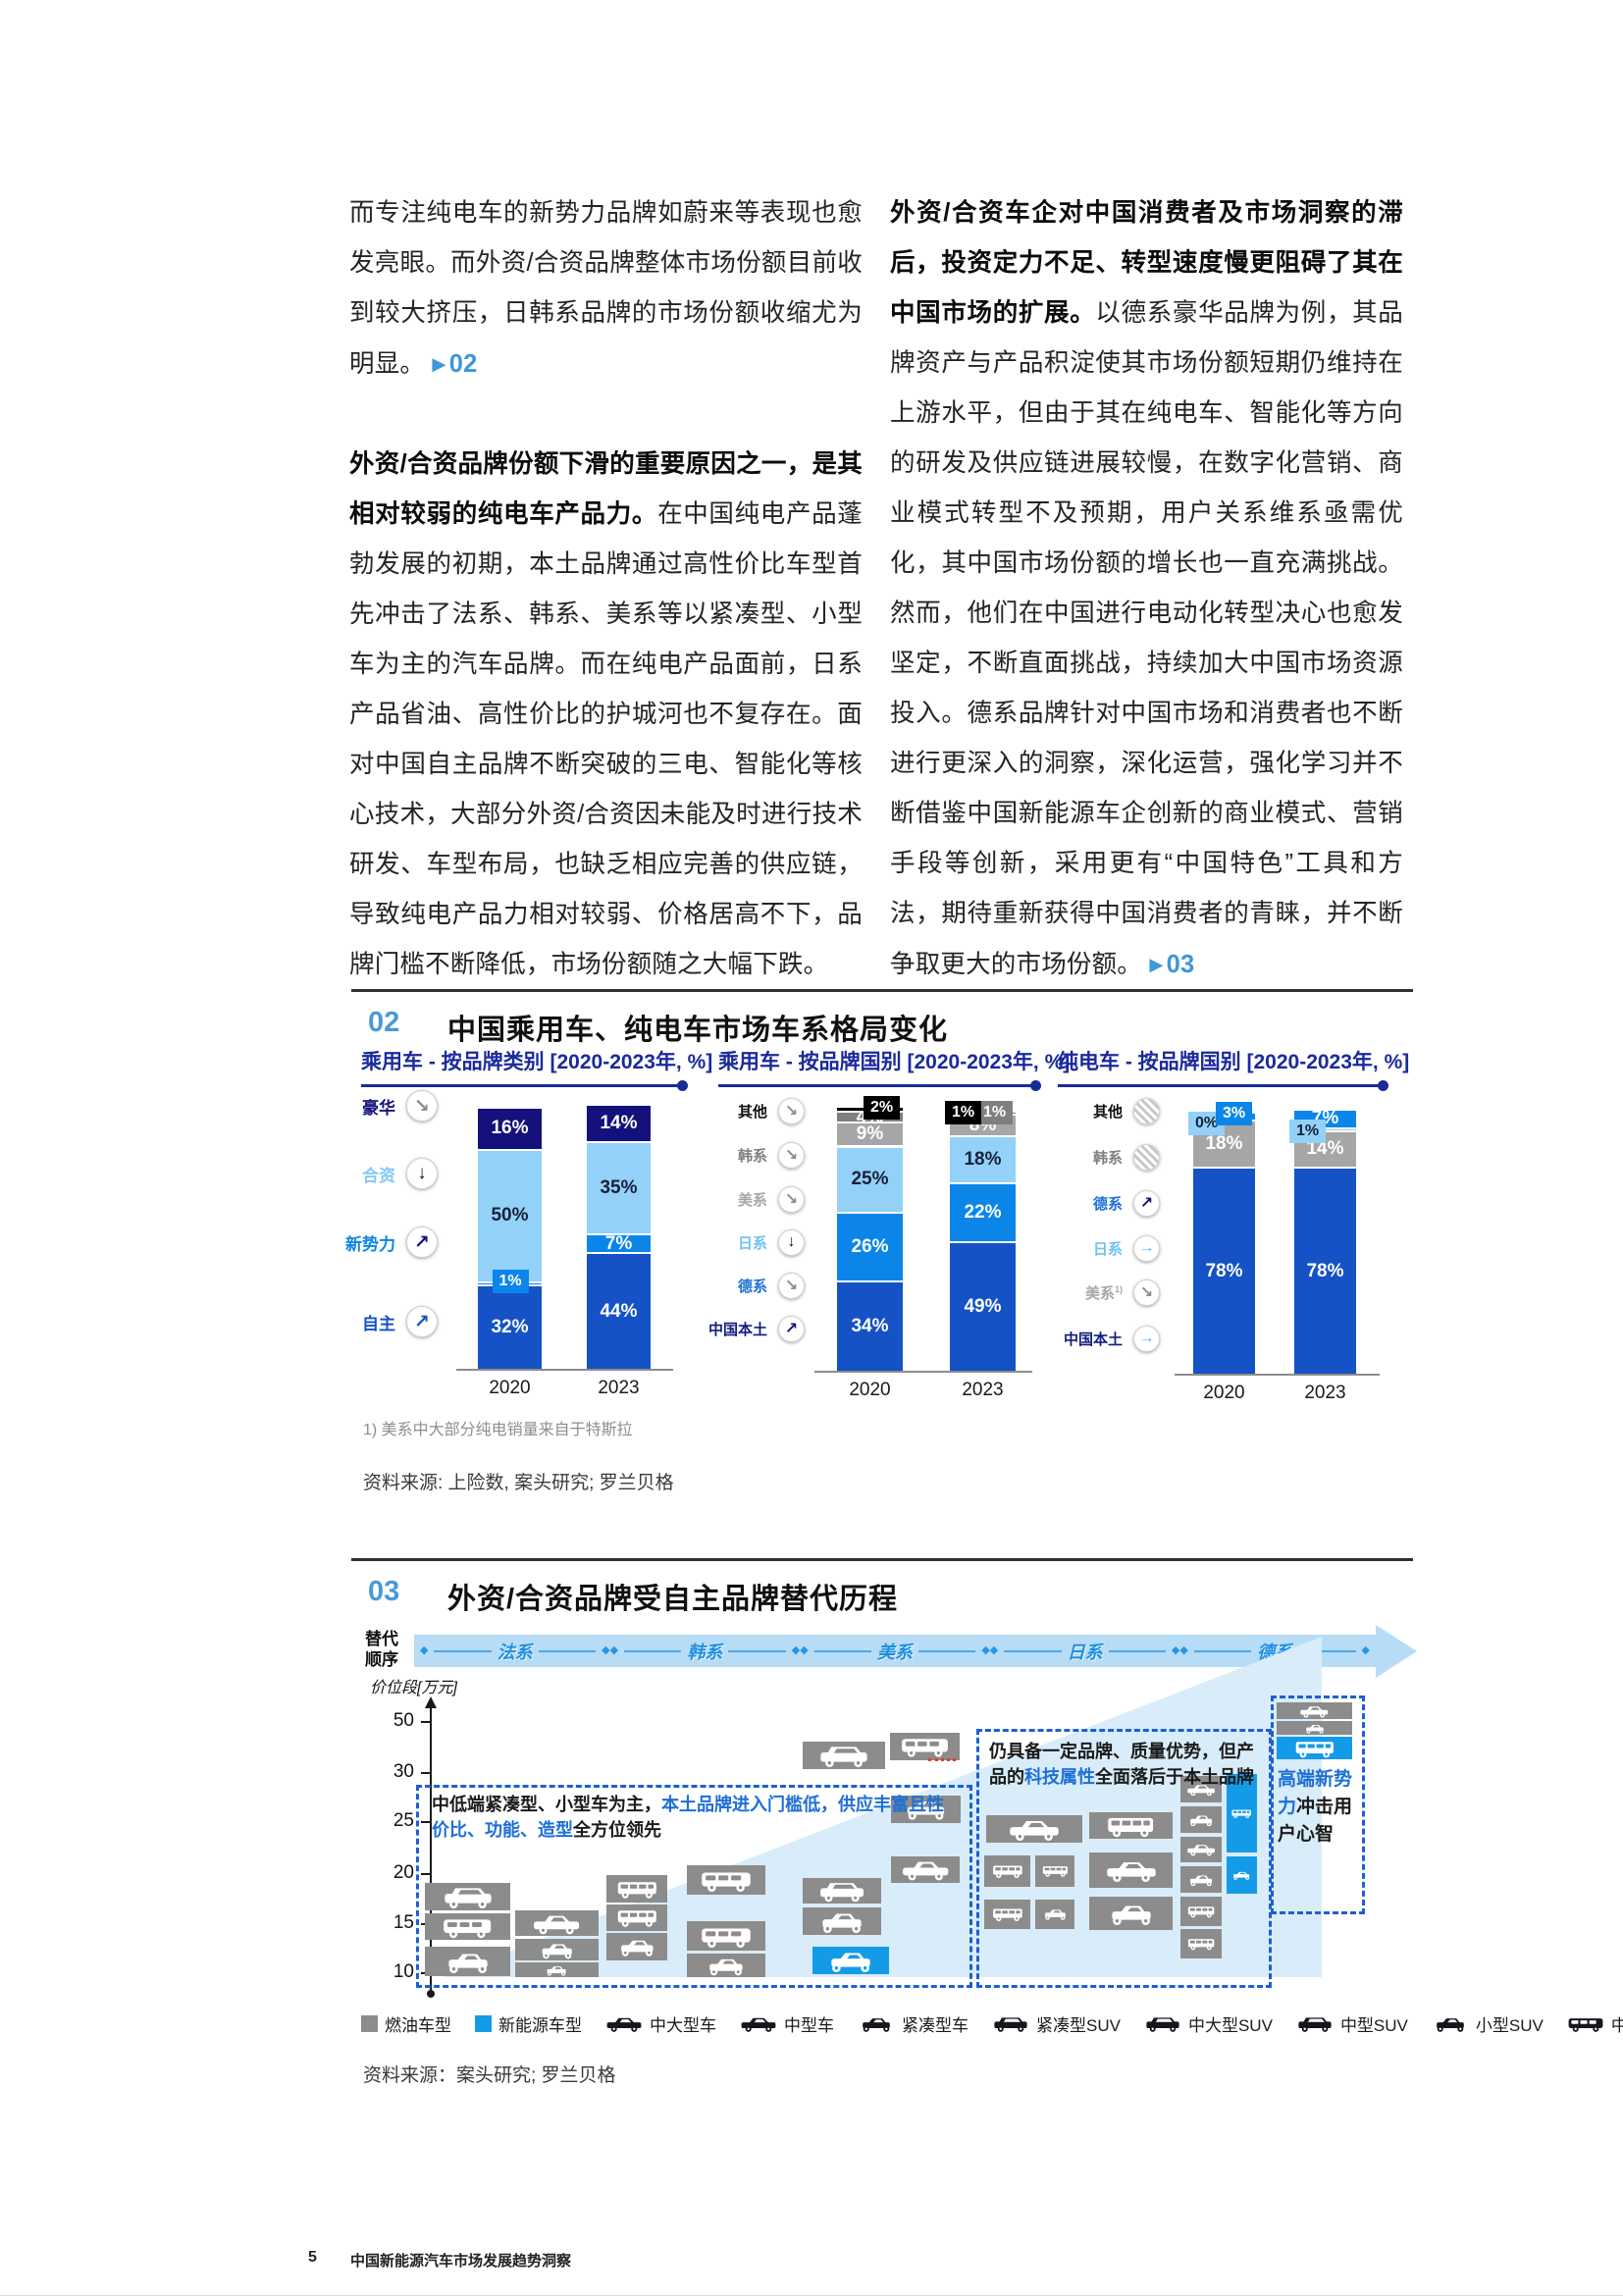 The height and width of the screenshot is (2296, 1623). Describe the element at coordinates (624, 2023) in the screenshot. I see `sedan-car-icon` at that location.